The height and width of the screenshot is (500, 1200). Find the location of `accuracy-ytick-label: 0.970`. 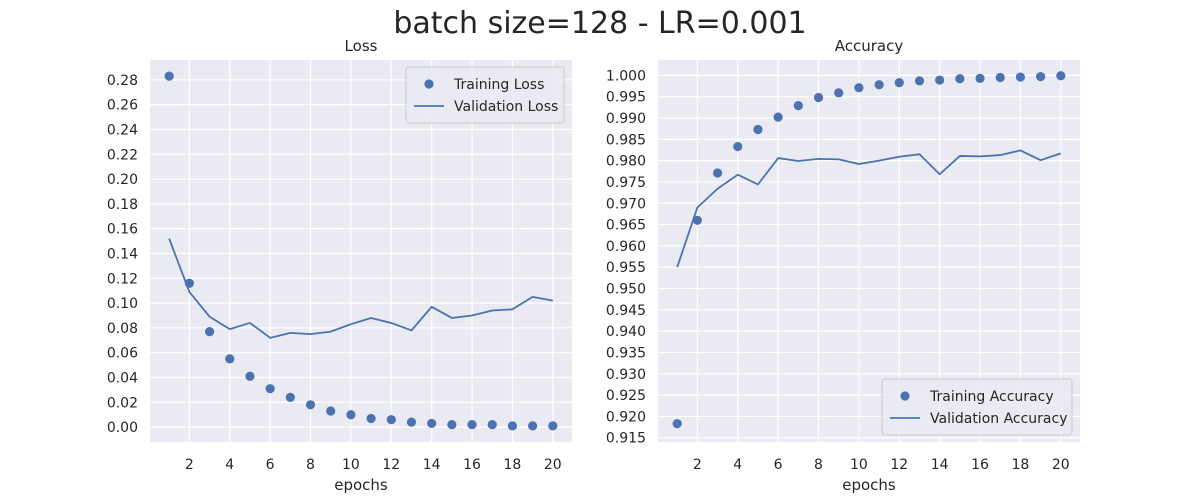

accuracy-ytick-label: 0.970 is located at coordinates (626, 204).